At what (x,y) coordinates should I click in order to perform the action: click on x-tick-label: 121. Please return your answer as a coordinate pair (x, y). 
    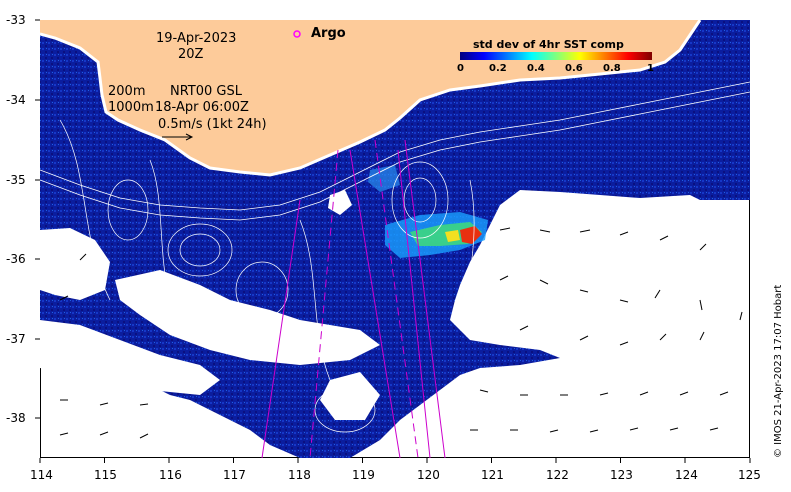
    Looking at the image, I should click on (492, 475).